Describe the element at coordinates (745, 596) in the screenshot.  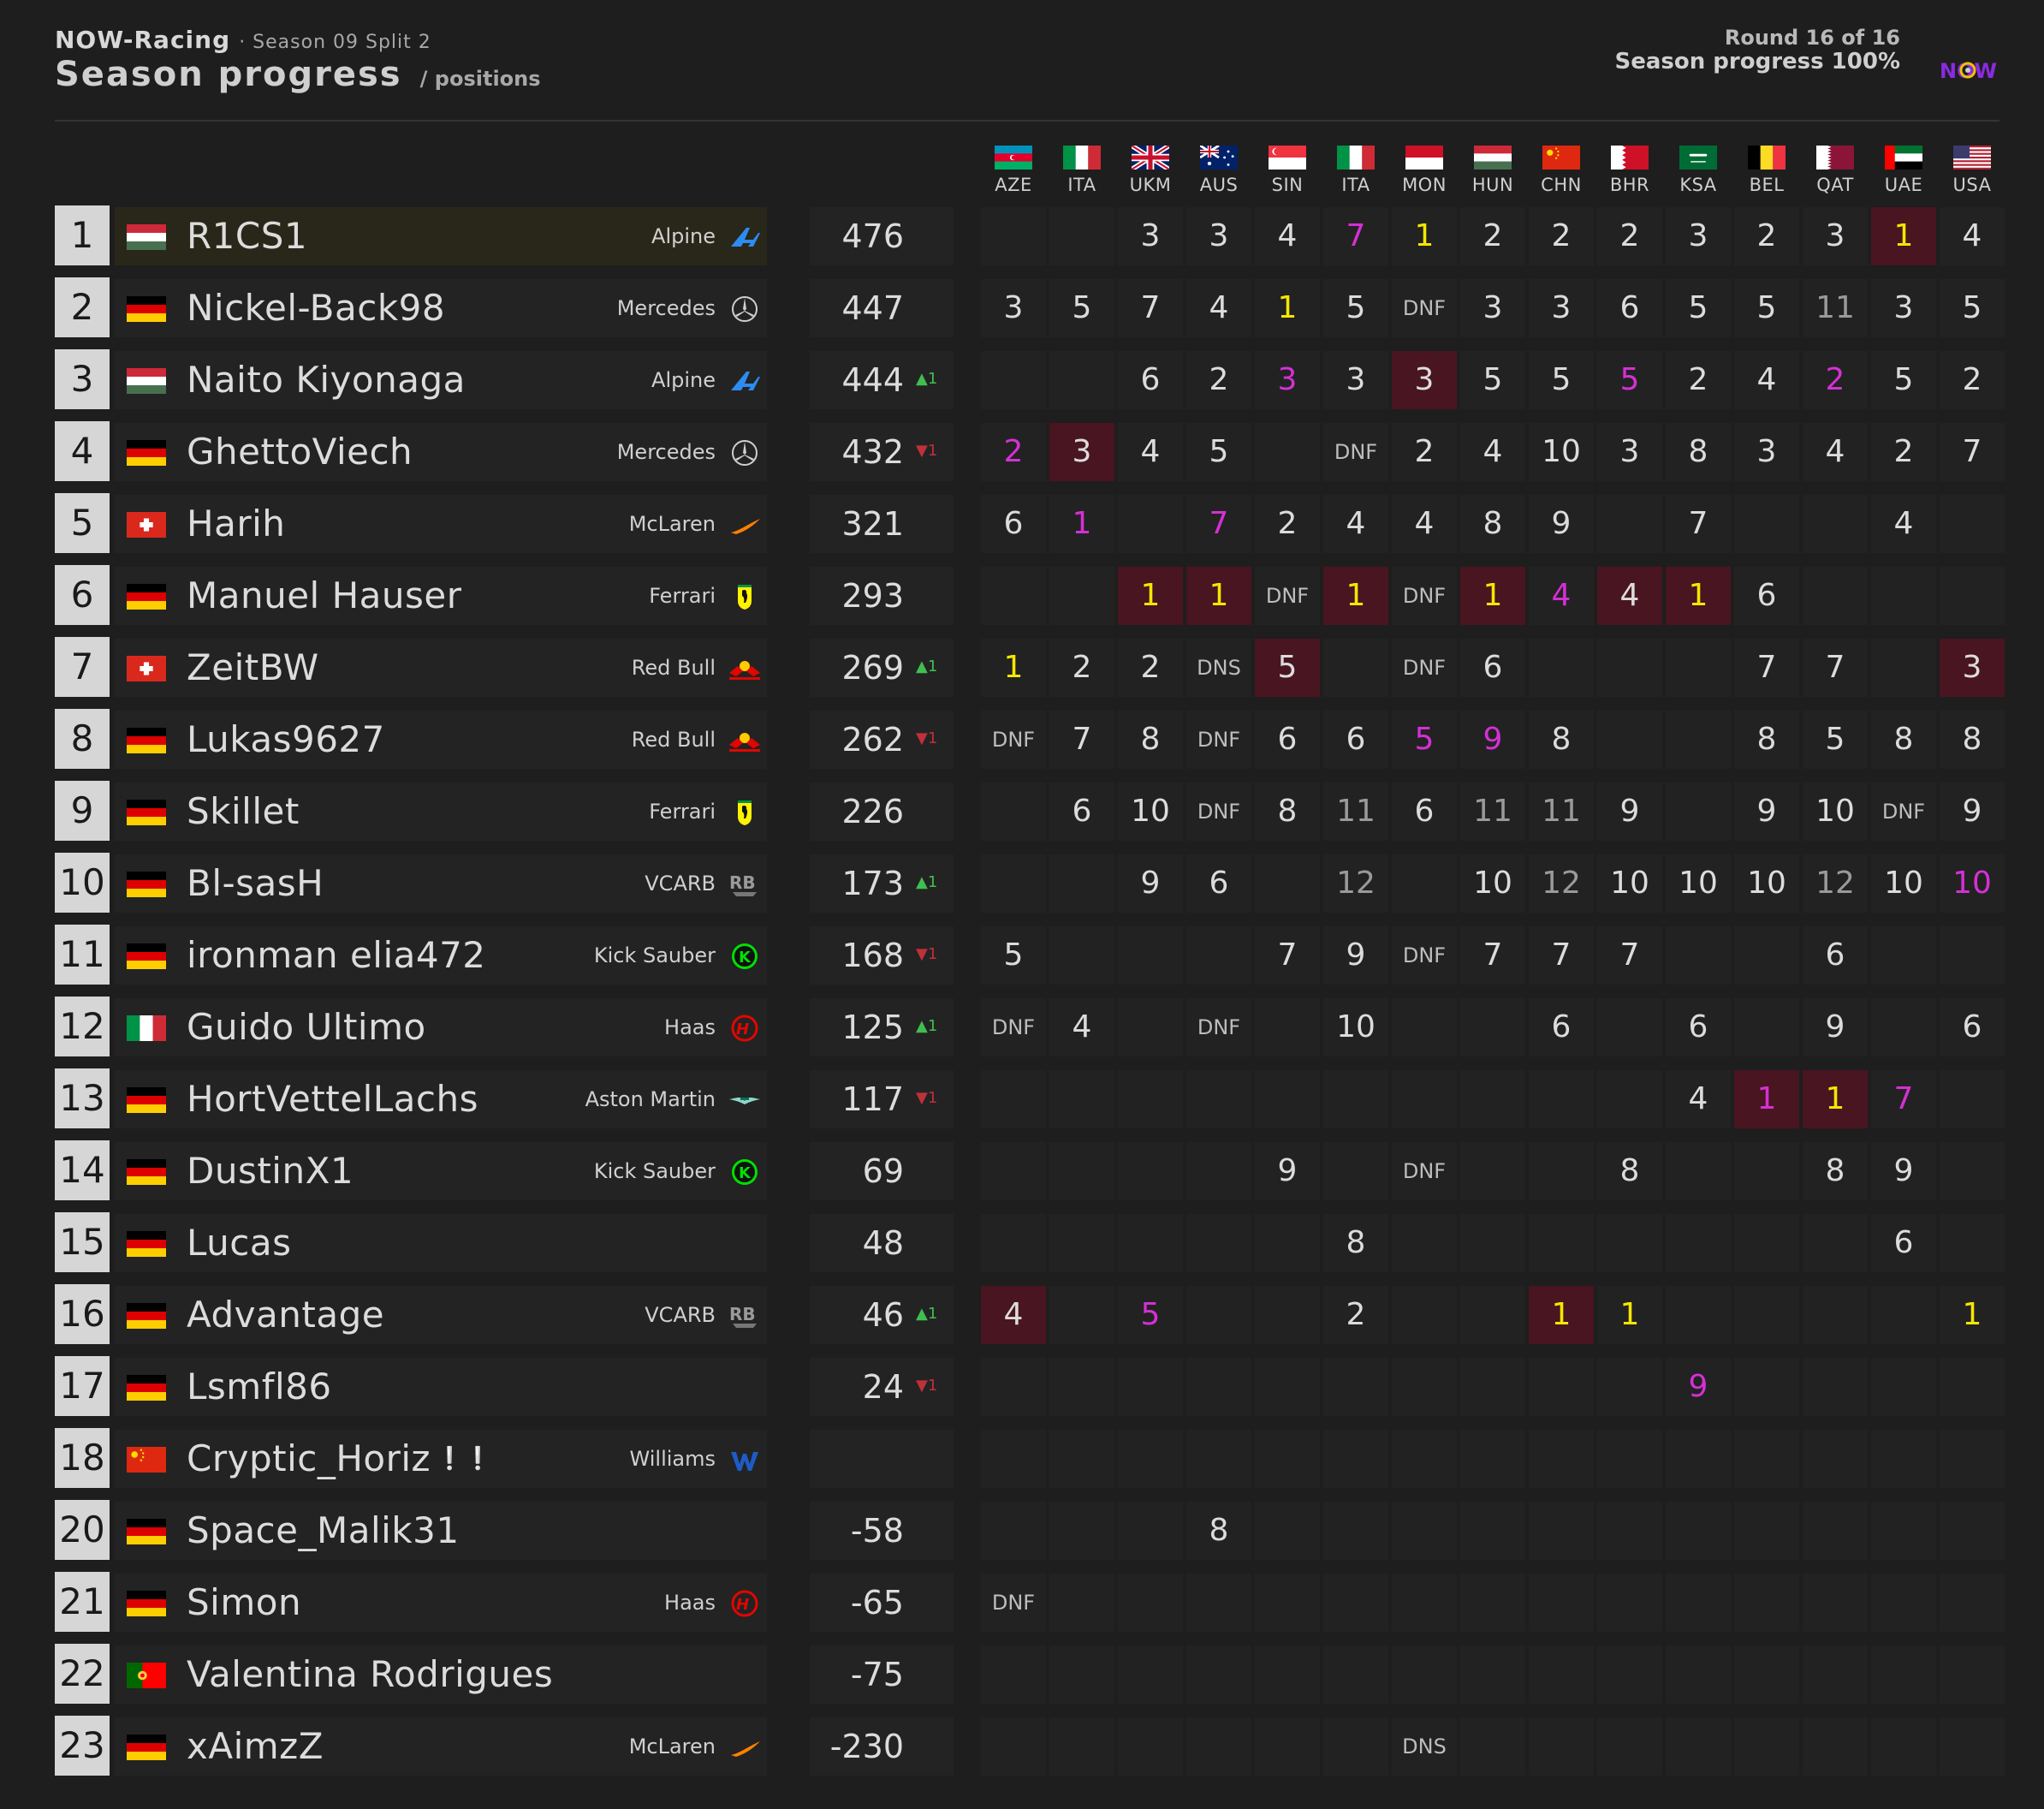
I see `ferrari-logo-icon` at that location.